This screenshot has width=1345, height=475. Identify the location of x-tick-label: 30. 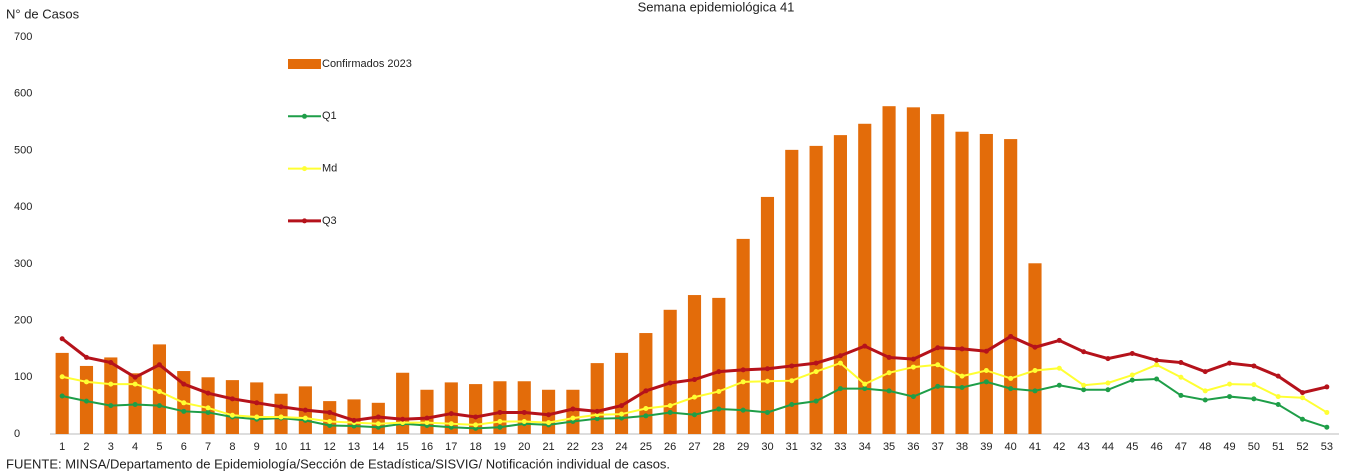
(767, 447).